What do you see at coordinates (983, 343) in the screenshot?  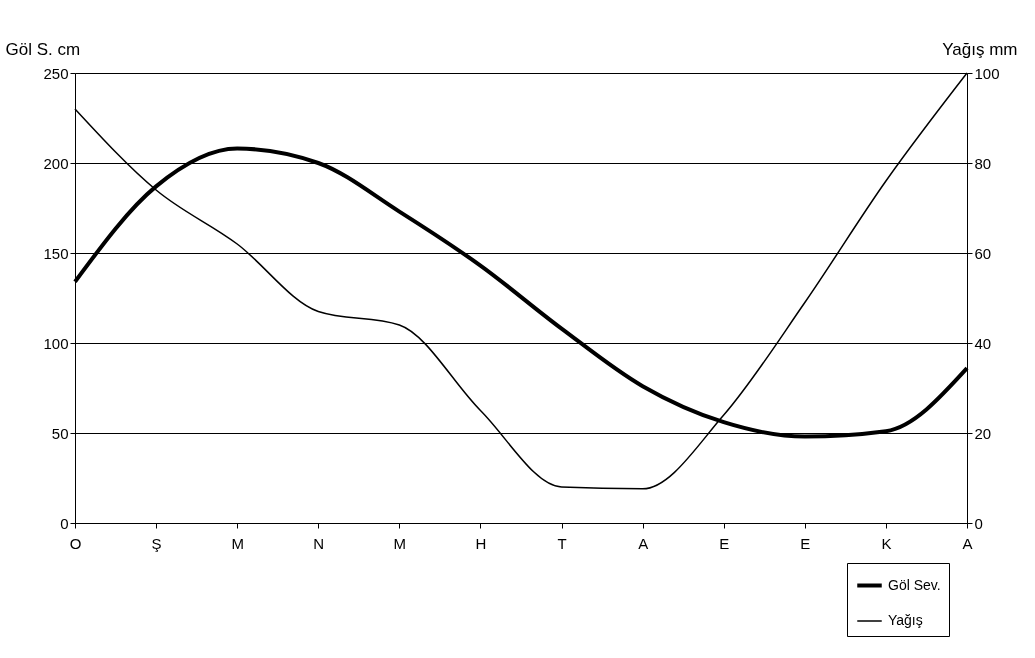 I see `y2-tick-label: 40` at bounding box center [983, 343].